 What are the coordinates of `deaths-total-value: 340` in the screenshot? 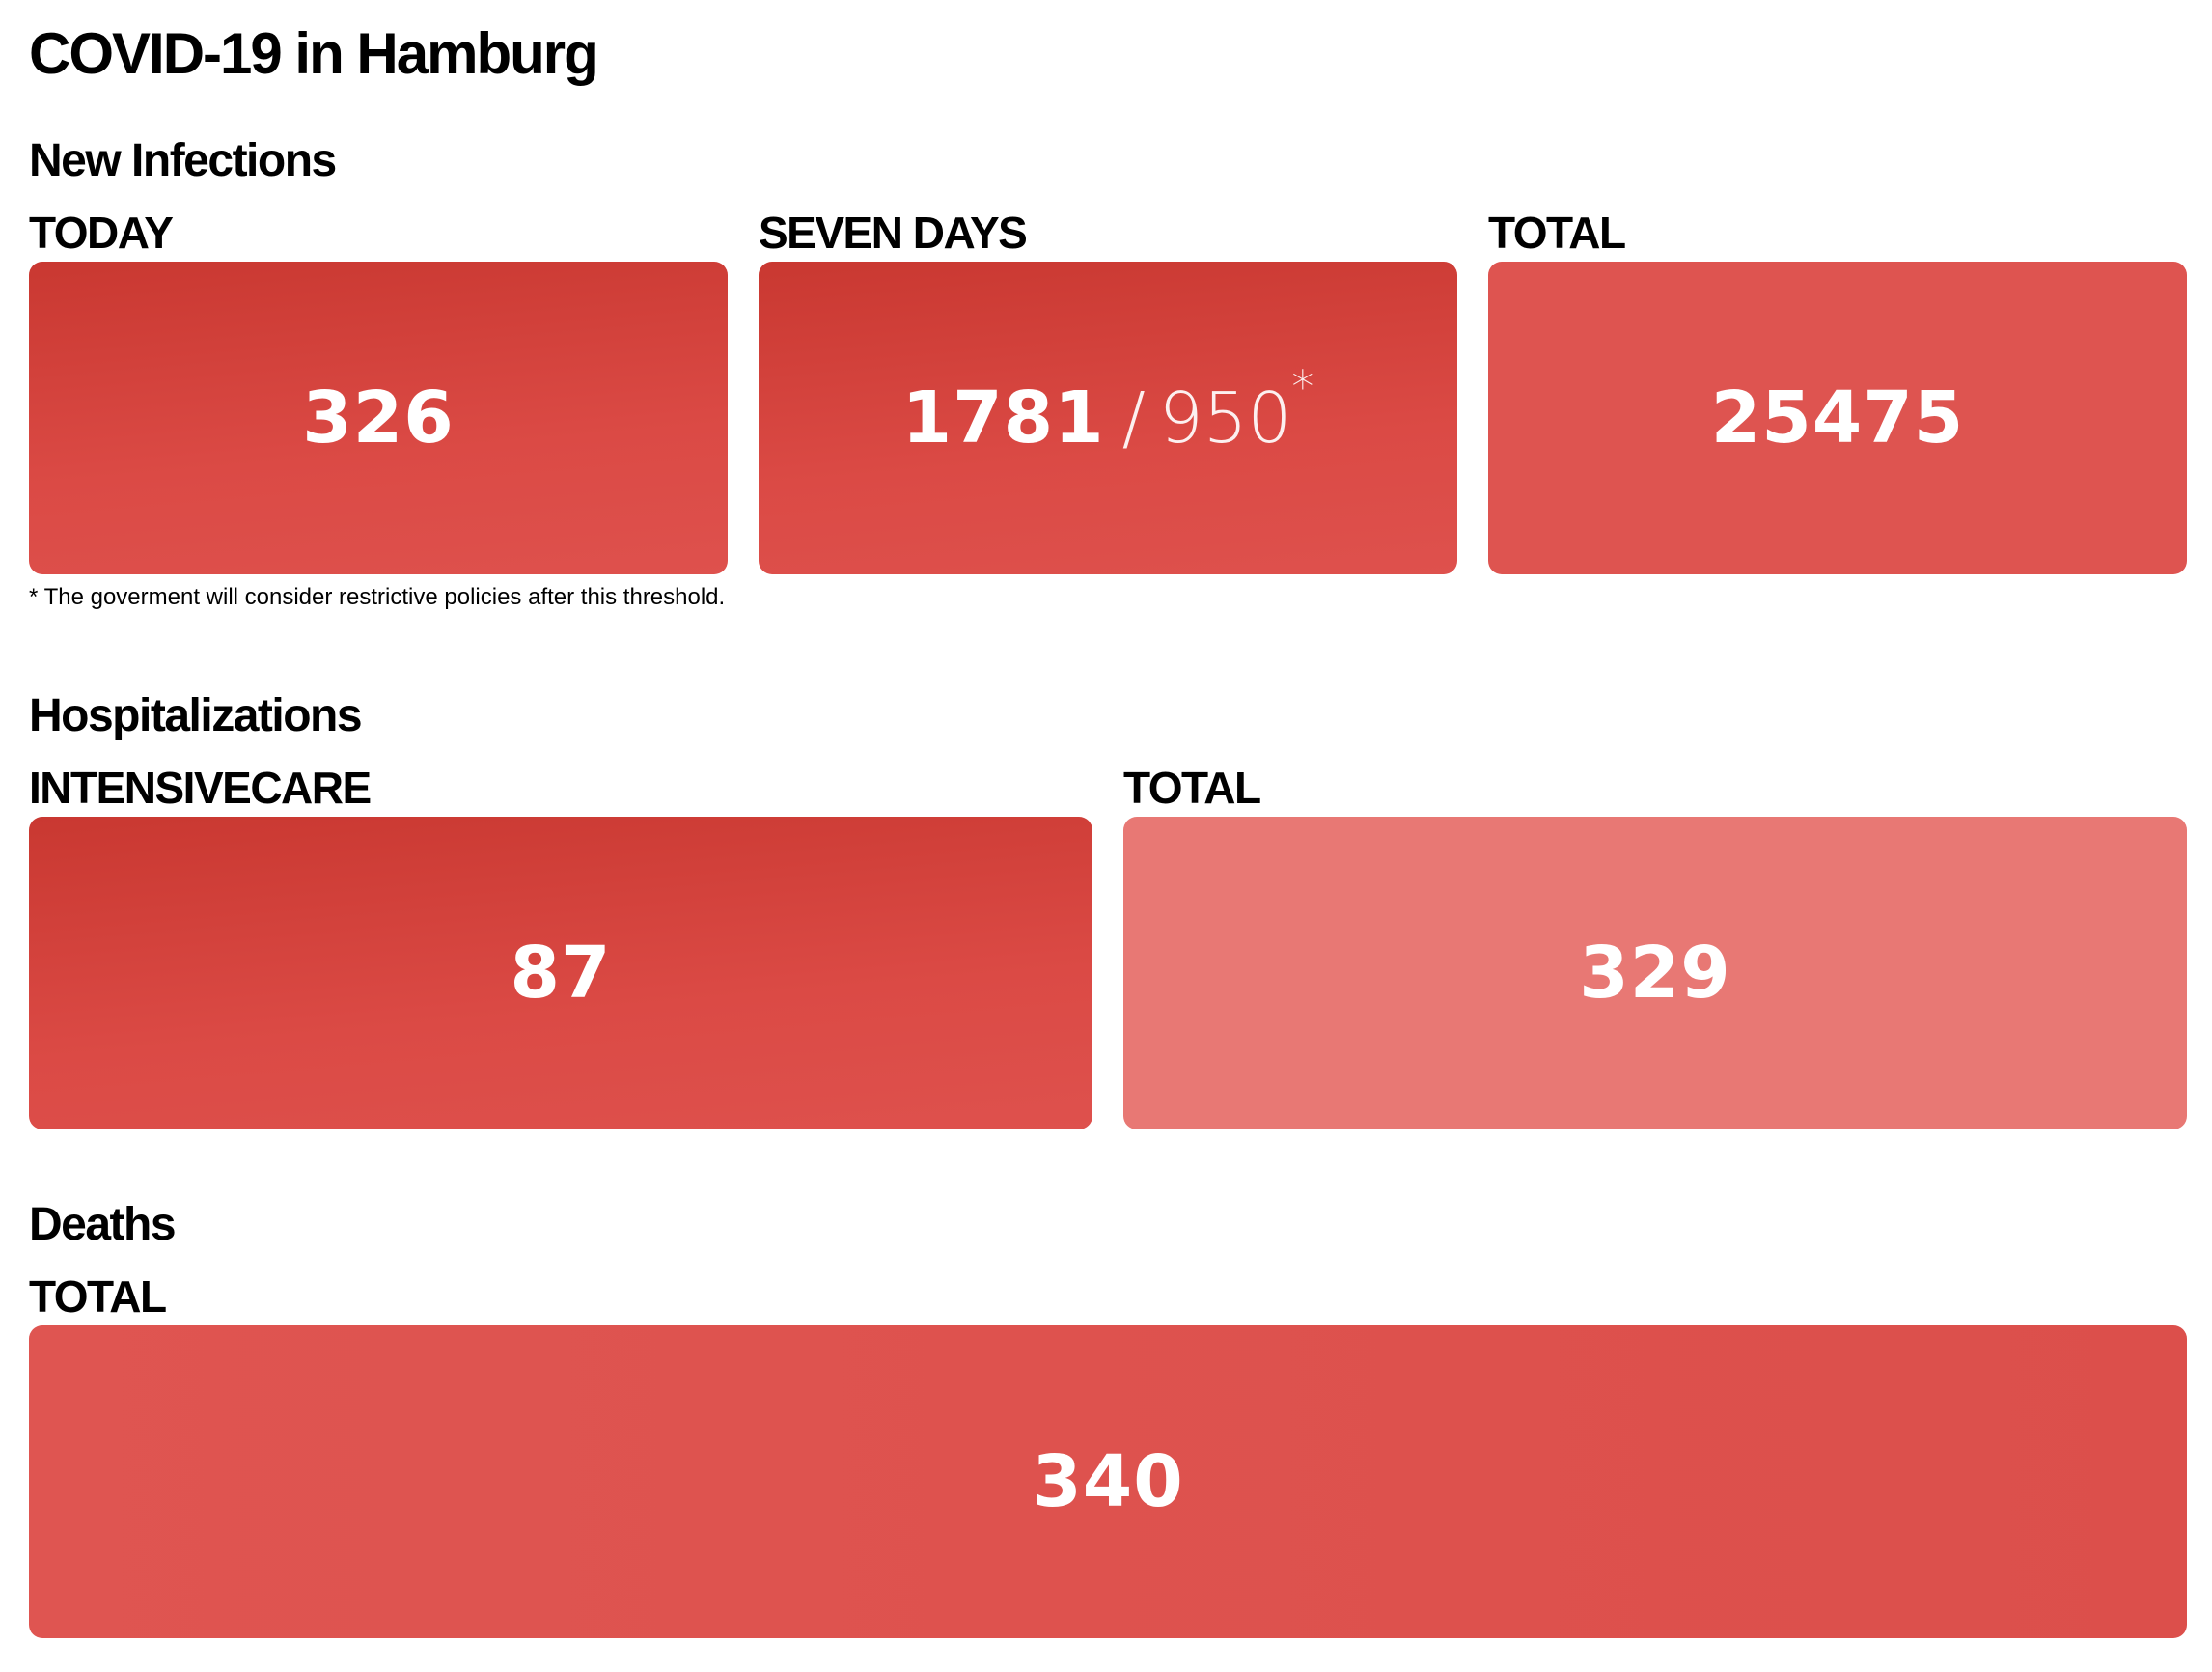 It's located at (1108, 1481).